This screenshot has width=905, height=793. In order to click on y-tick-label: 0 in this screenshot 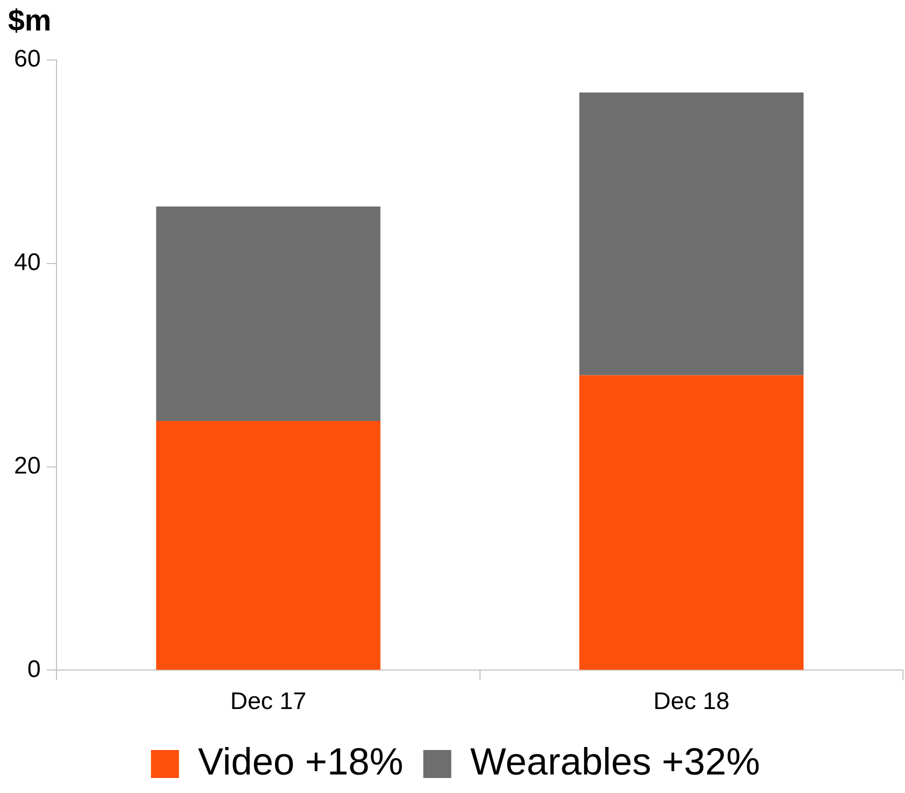, I will do `click(34, 669)`.